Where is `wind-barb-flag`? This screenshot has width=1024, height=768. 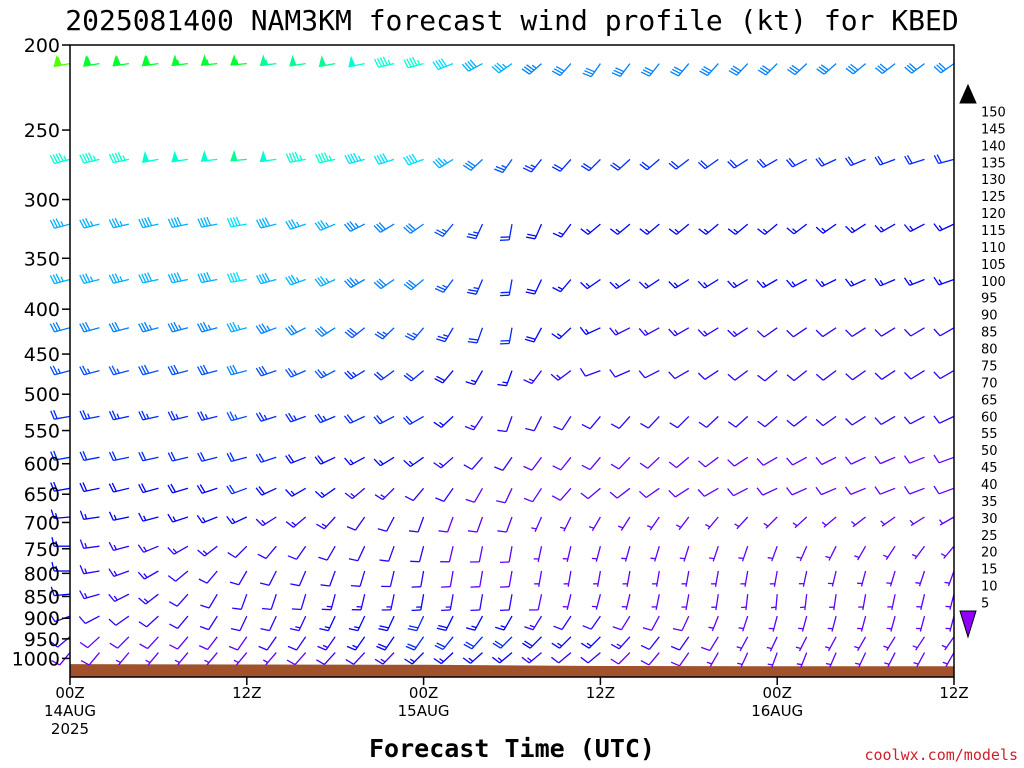
wind-barb-flag is located at coordinates (234, 60).